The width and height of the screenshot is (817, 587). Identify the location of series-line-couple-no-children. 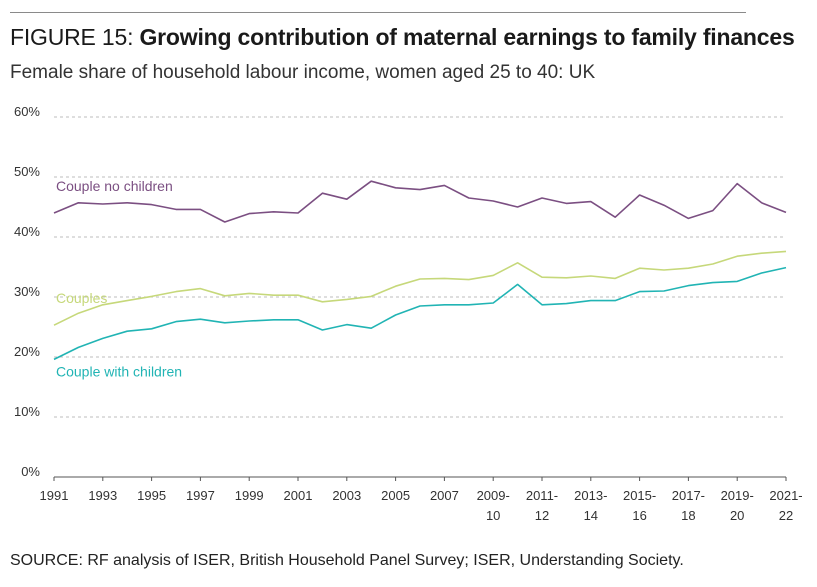
(420, 201).